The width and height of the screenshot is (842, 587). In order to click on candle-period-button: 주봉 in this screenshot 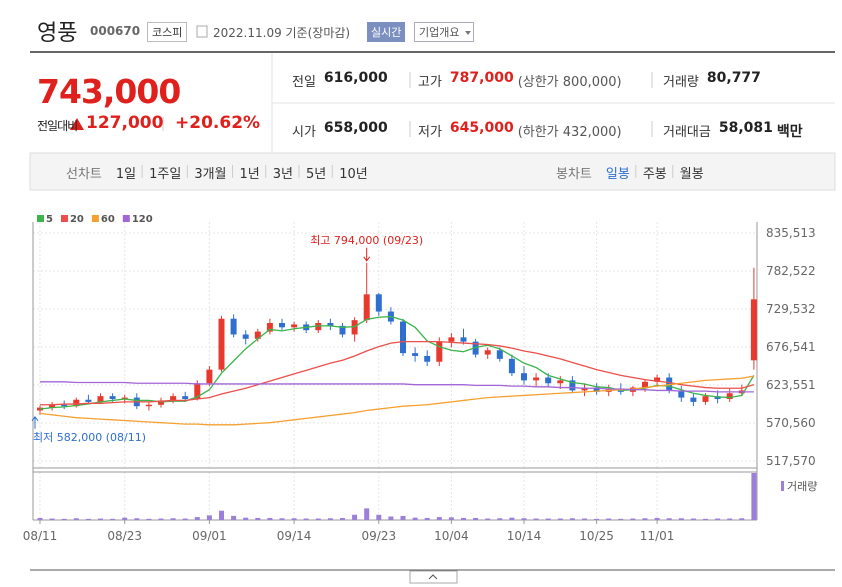, I will do `click(654, 174)`.